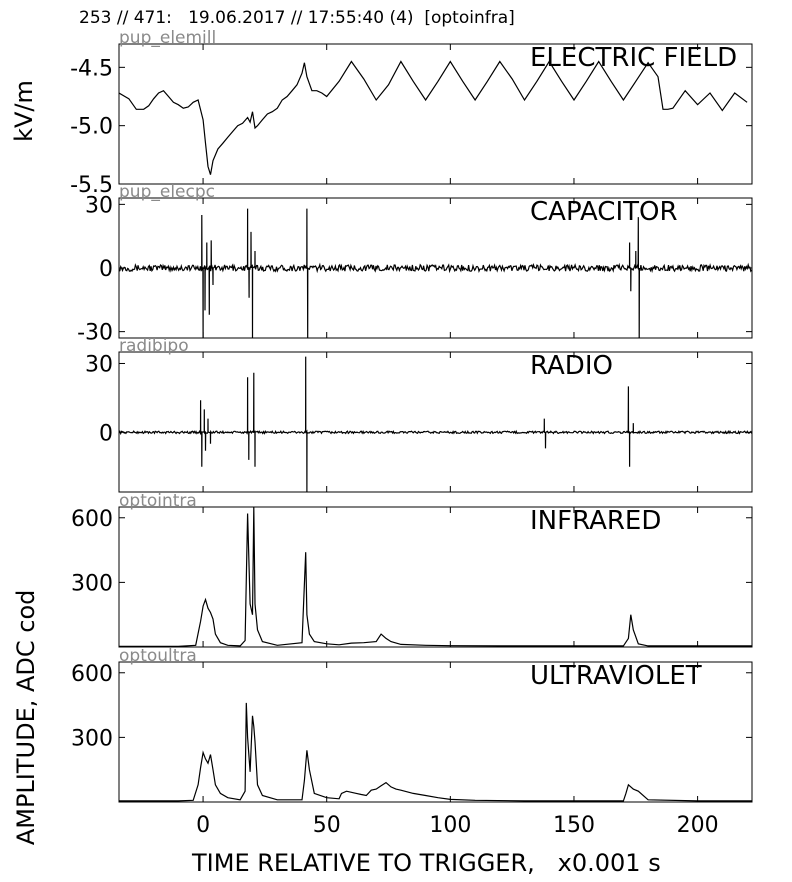 Image resolution: width=792 pixels, height=882 pixels. What do you see at coordinates (595, 521) in the screenshot?
I see `panel-title: INFRARED` at bounding box center [595, 521].